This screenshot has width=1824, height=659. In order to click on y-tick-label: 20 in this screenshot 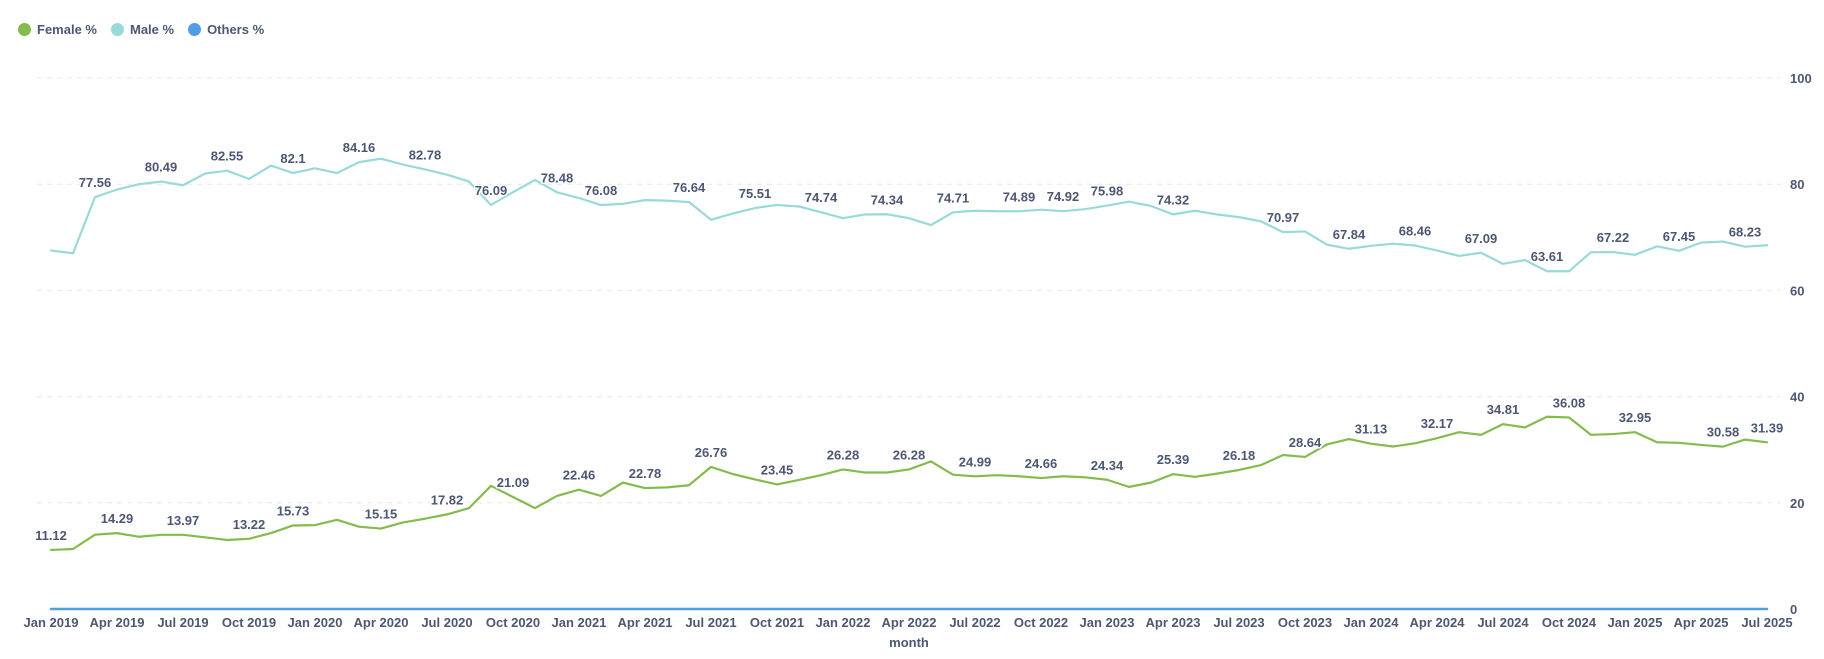, I will do `click(1797, 503)`.